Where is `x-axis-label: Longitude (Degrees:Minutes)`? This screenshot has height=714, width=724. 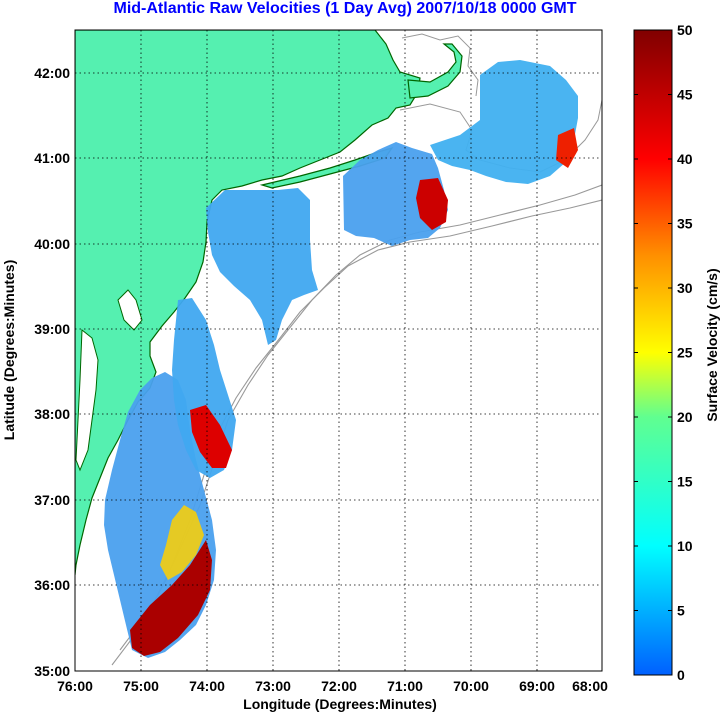
x-axis-label: Longitude (Degrees:Minutes) is located at coordinates (340, 704).